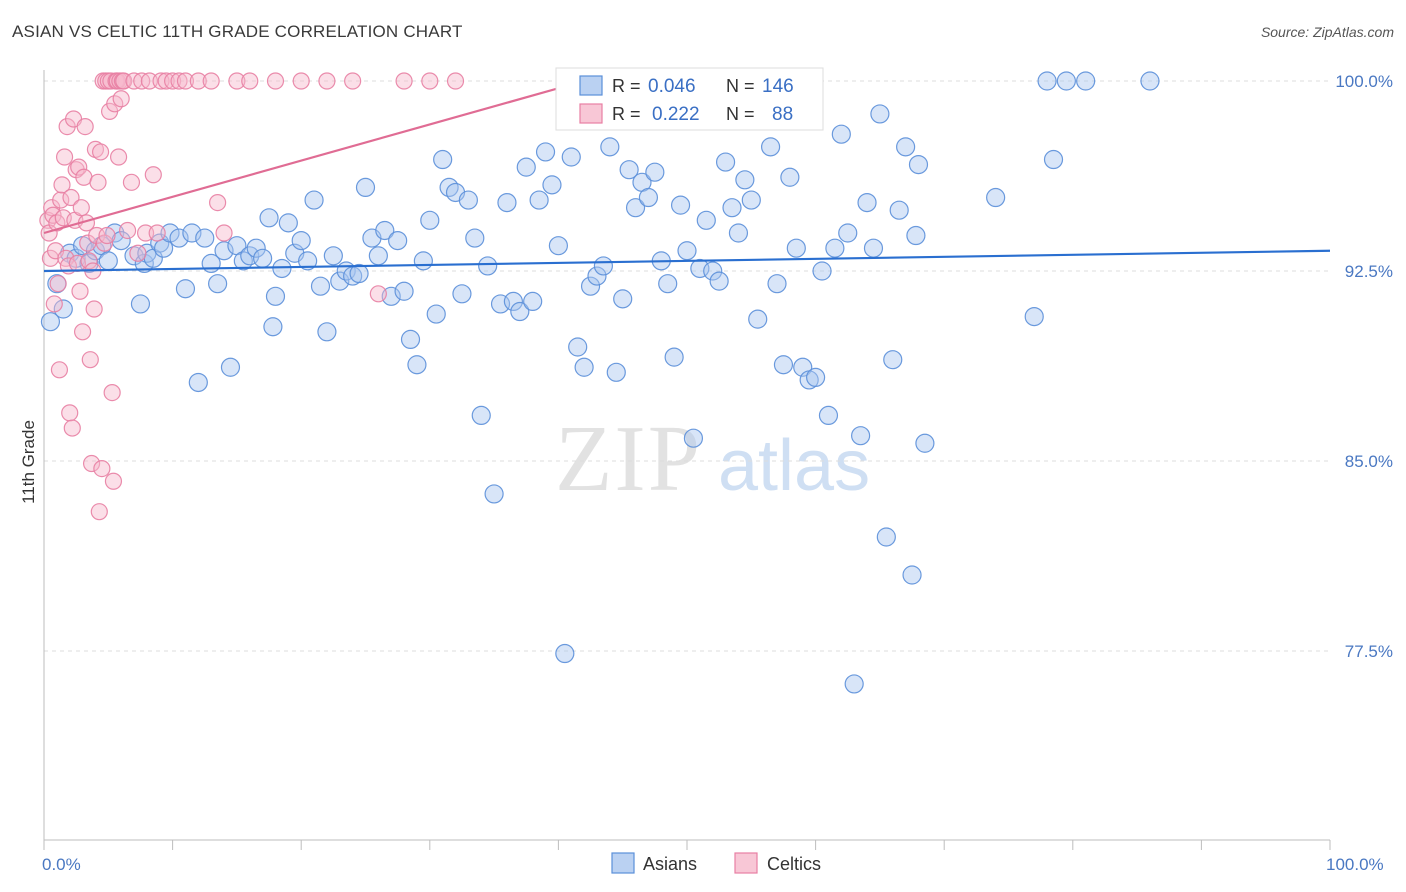 Image resolution: width=1406 pixels, height=892 pixels. What do you see at coordinates (1369, 461) in the screenshot?
I see `y-tick-label: 85.0%` at bounding box center [1369, 461].